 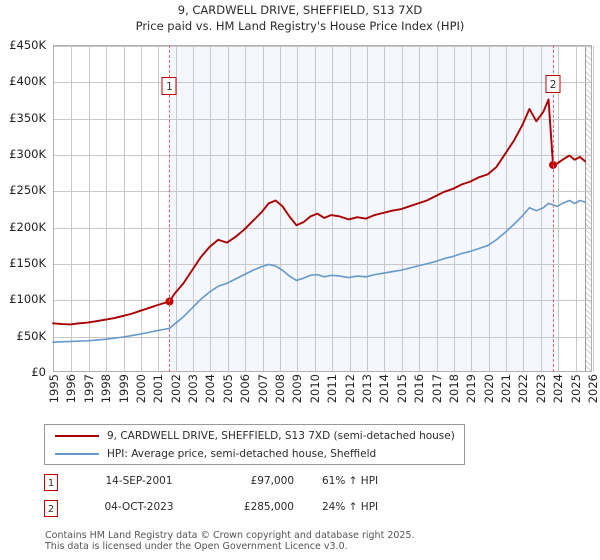 I want to click on y-axis-tick-label: £0, so click(x=38, y=372).